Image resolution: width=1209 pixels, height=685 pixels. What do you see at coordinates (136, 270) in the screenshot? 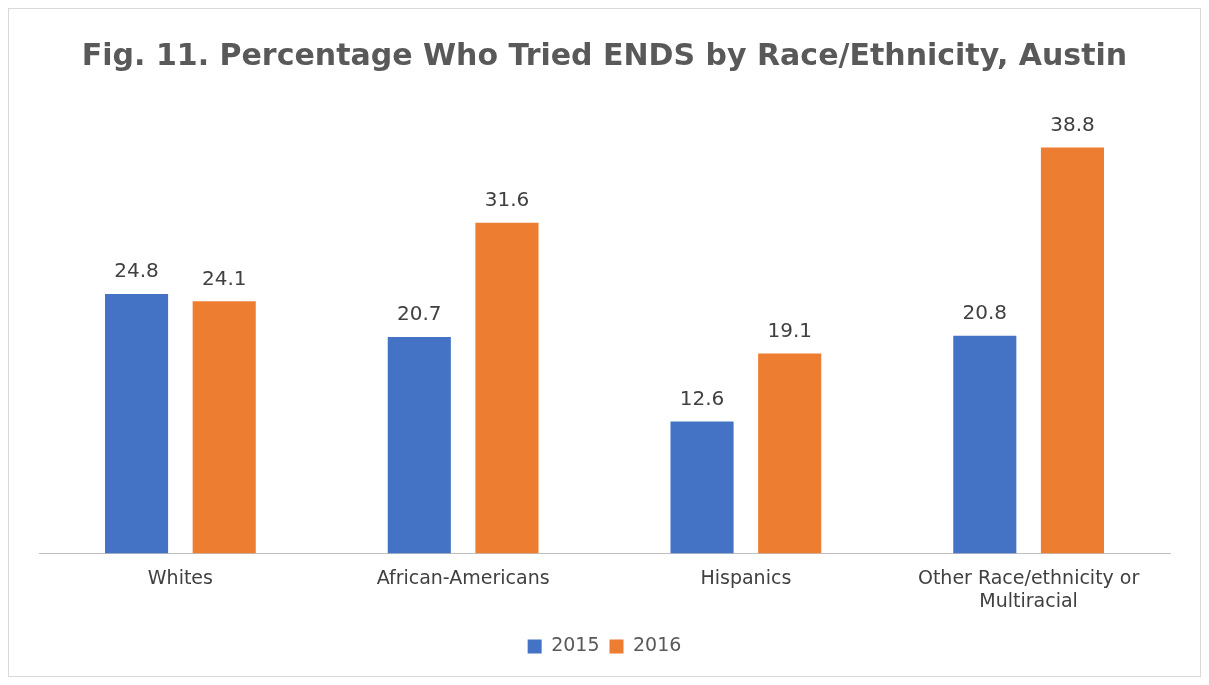
I see `data-label: 24.8` at bounding box center [136, 270].